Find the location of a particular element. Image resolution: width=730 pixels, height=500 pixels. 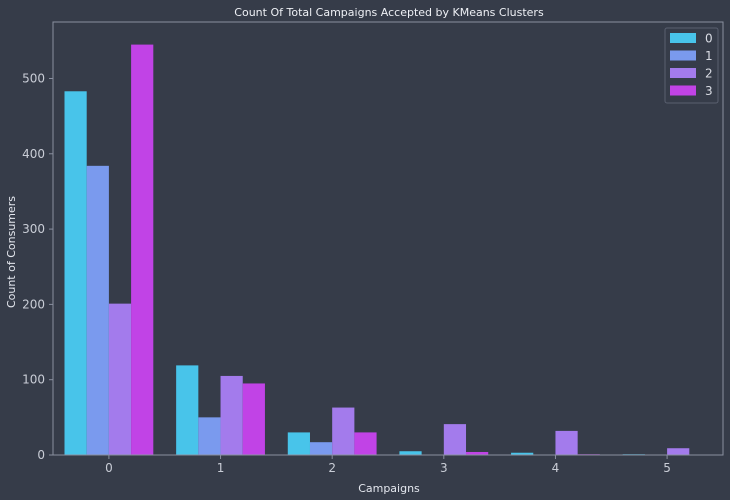

x-tick-label: 5 is located at coordinates (667, 468).